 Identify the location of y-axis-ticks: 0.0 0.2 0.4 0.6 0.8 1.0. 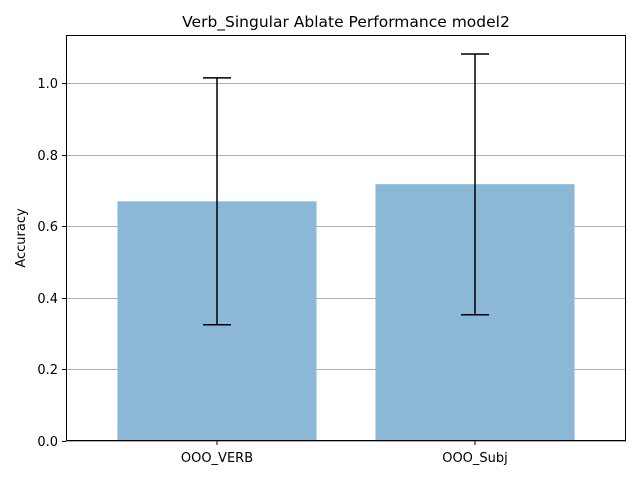
(51, 263).